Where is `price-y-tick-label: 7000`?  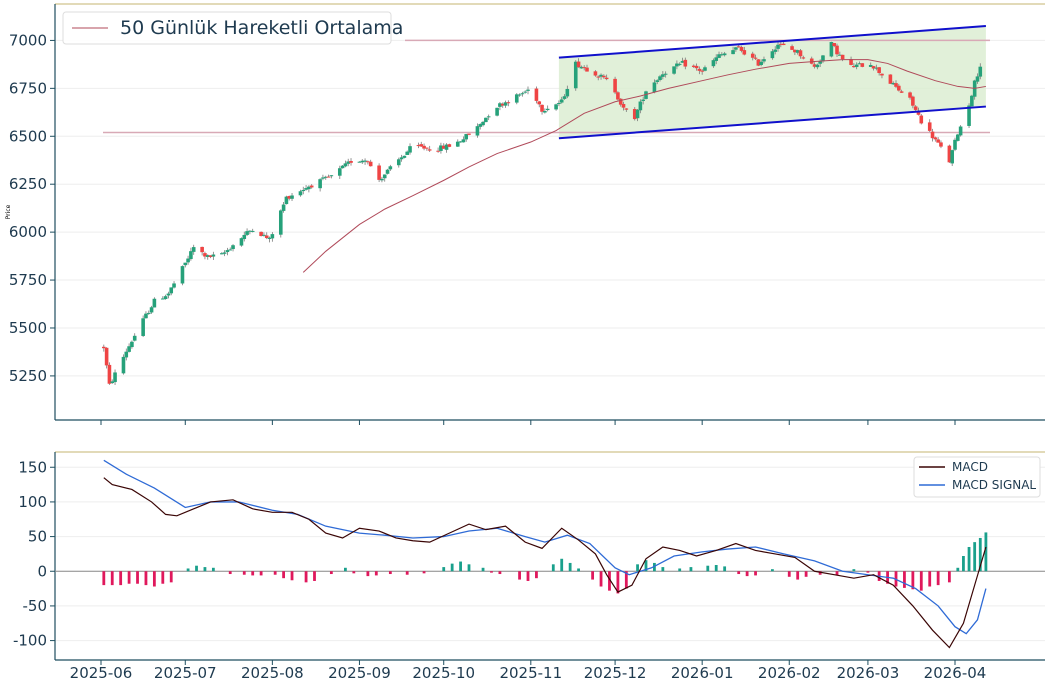
price-y-tick-label: 7000 is located at coordinates (28, 40).